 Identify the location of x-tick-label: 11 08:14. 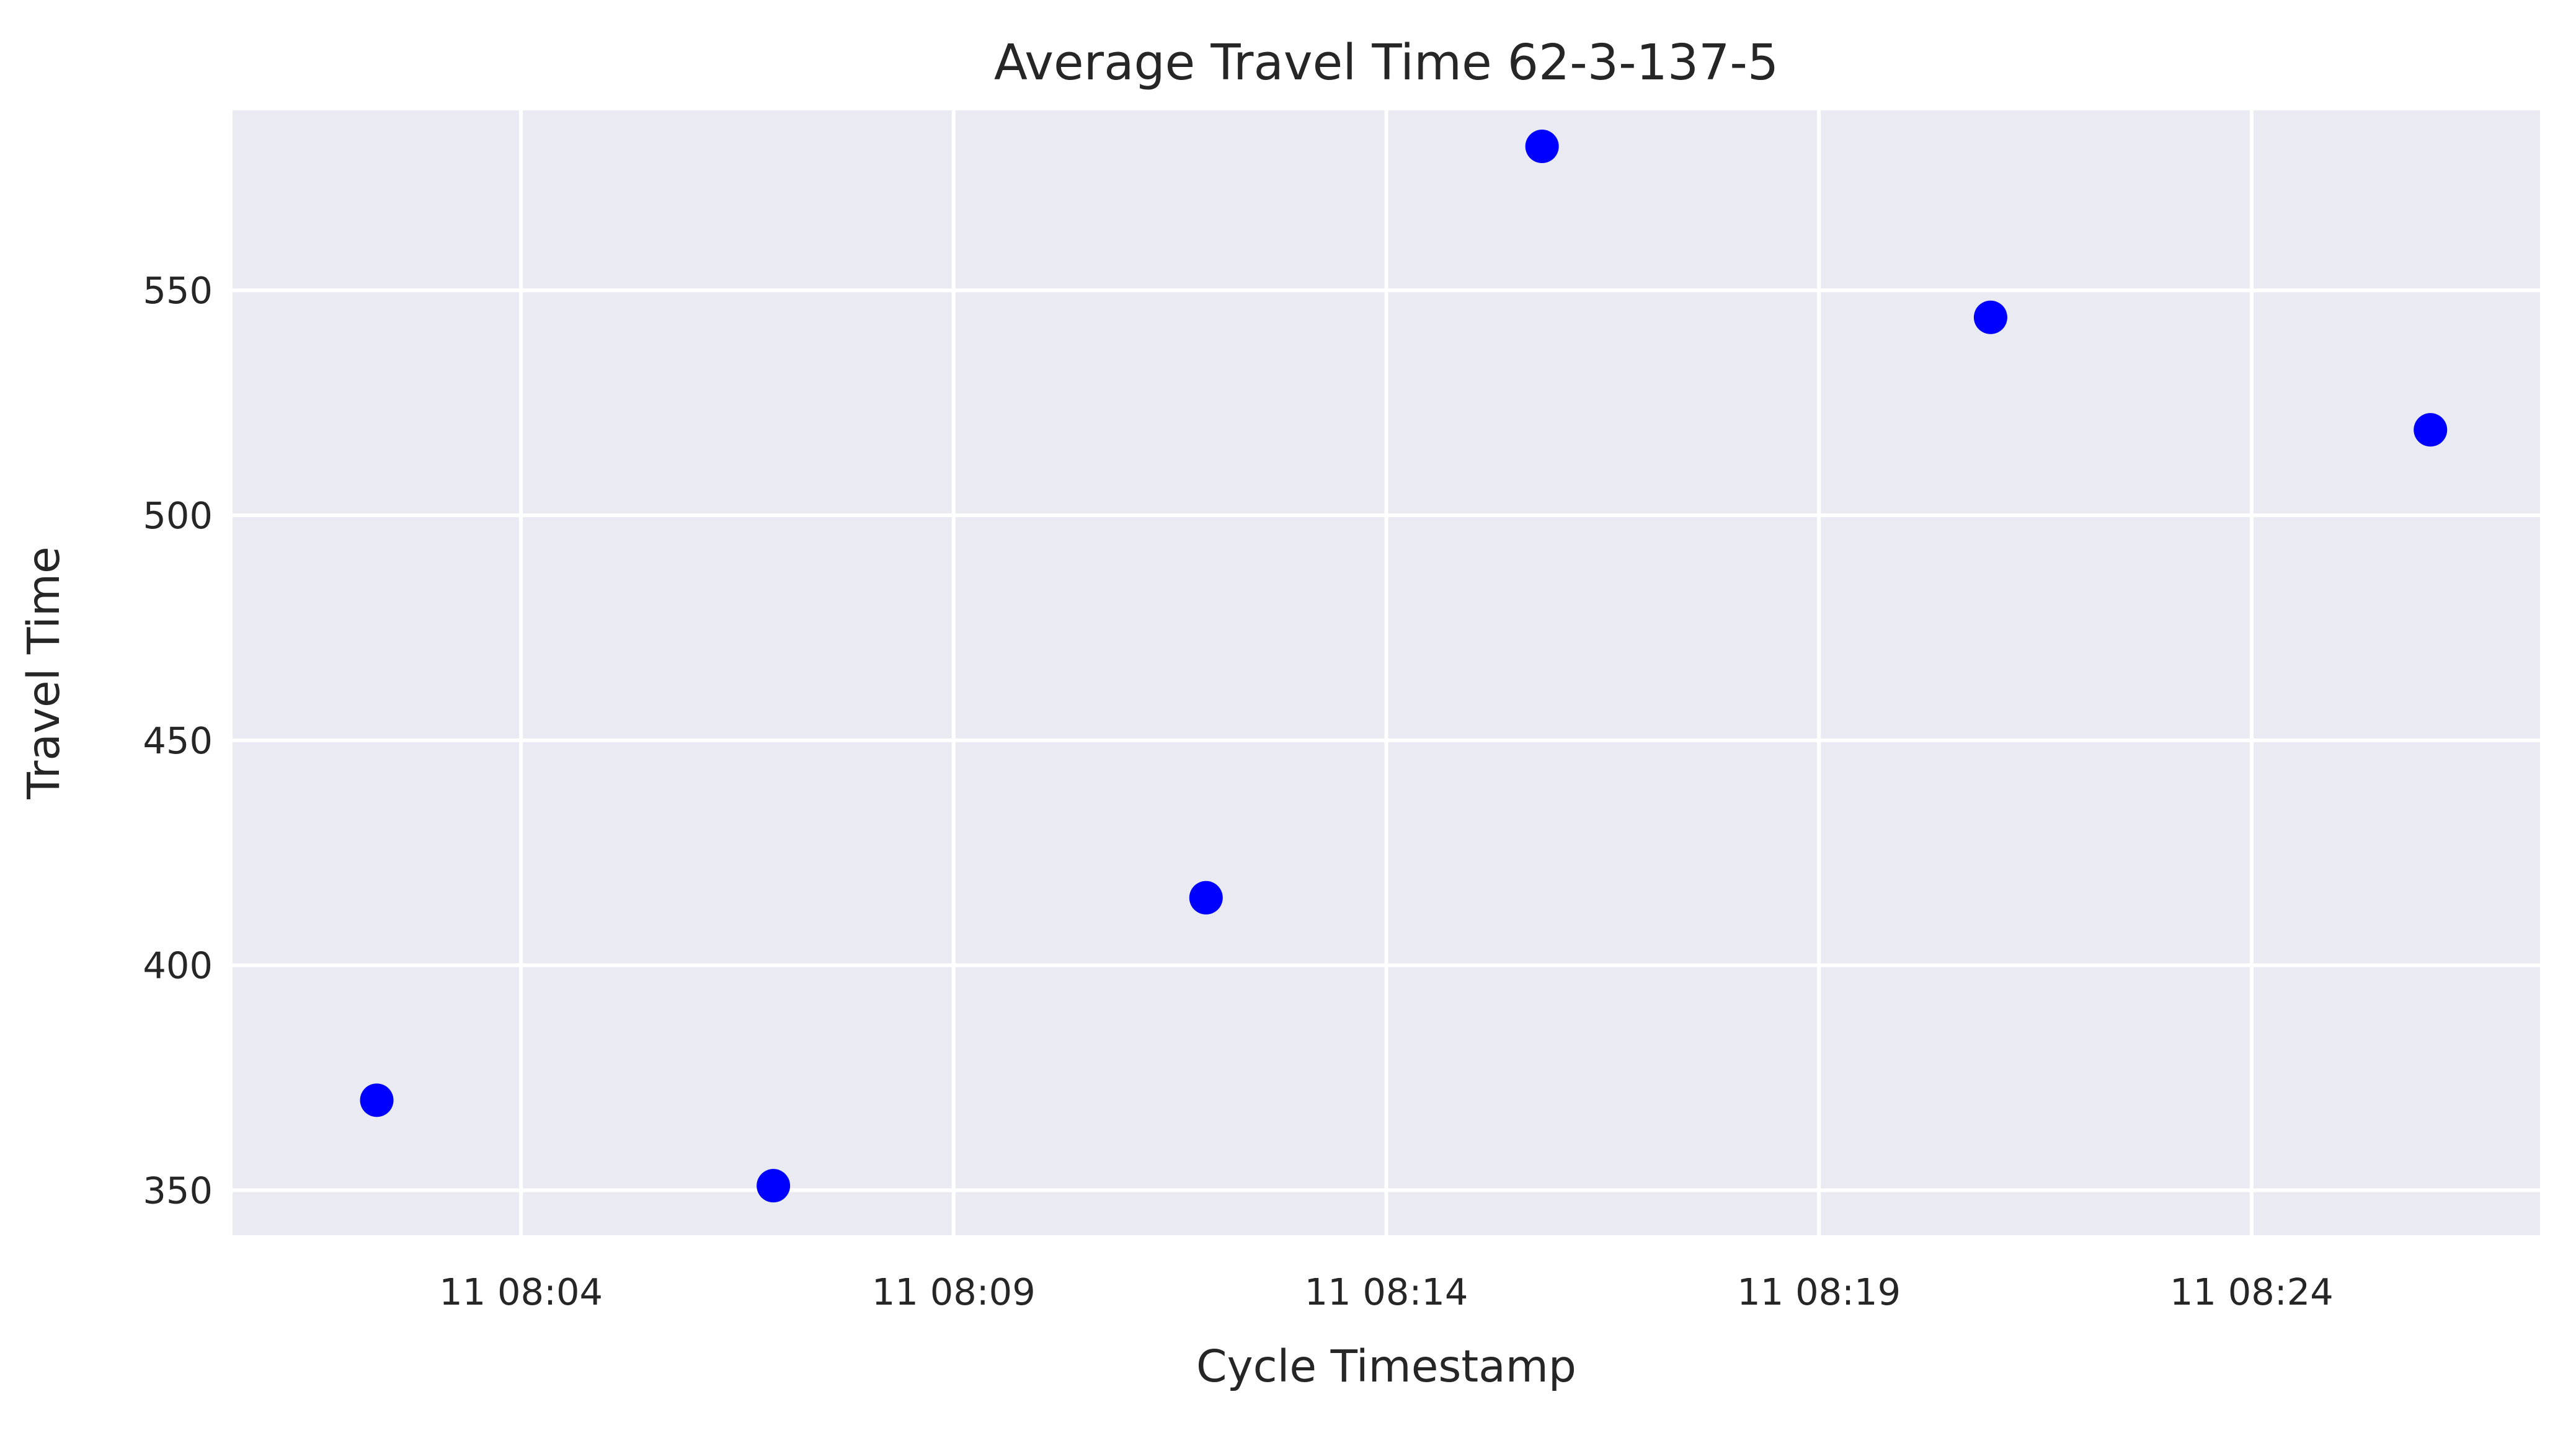
(1386, 1292).